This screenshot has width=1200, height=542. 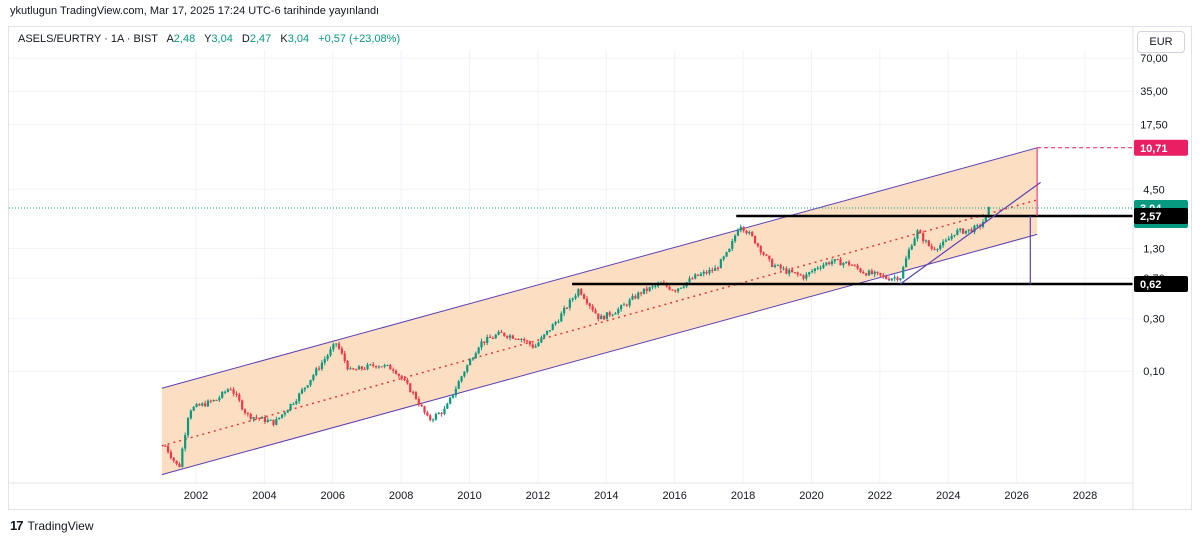 What do you see at coordinates (264, 496) in the screenshot?
I see `x-tick-label: 2004` at bounding box center [264, 496].